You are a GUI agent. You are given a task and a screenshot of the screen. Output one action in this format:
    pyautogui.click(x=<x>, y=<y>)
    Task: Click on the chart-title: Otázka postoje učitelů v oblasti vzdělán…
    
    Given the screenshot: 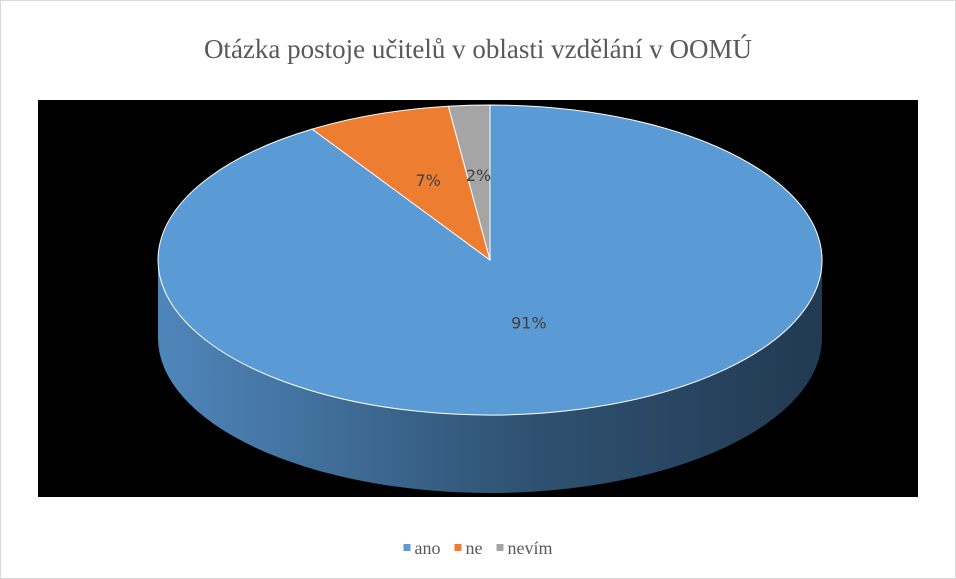 What is the action you would take?
    pyautogui.click(x=478, y=49)
    